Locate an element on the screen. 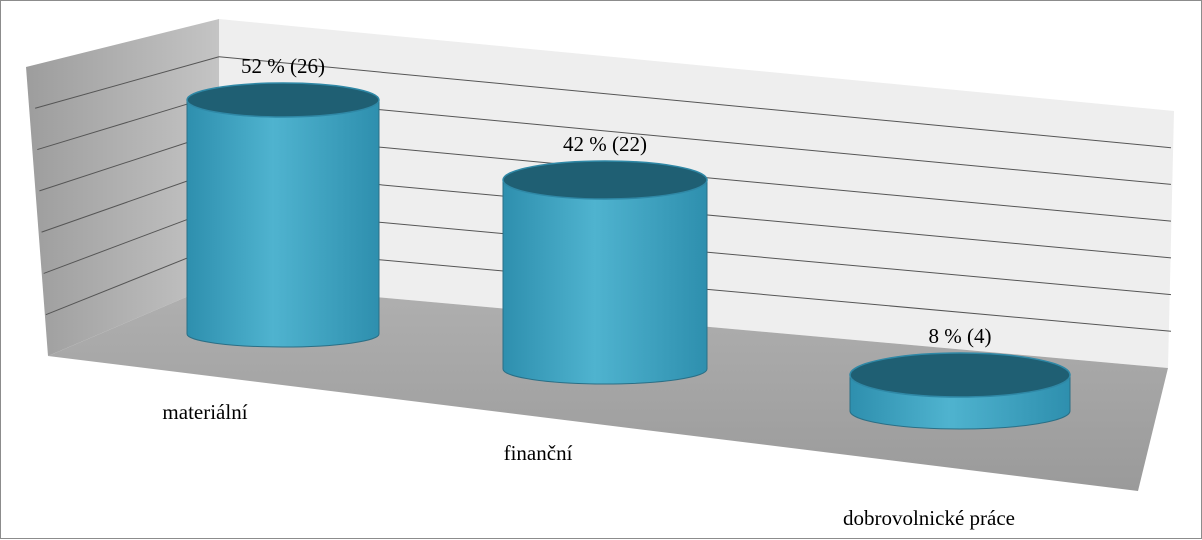  side-wall is located at coordinates (122, 187).